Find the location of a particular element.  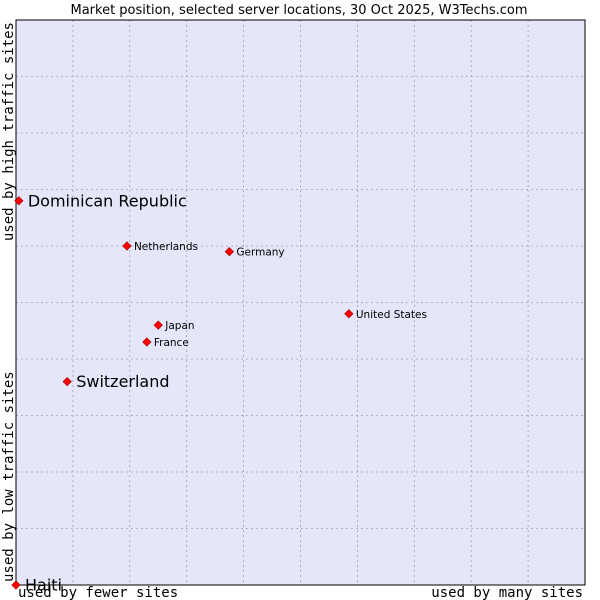

point-marker-dominican-republic is located at coordinates (19, 201).